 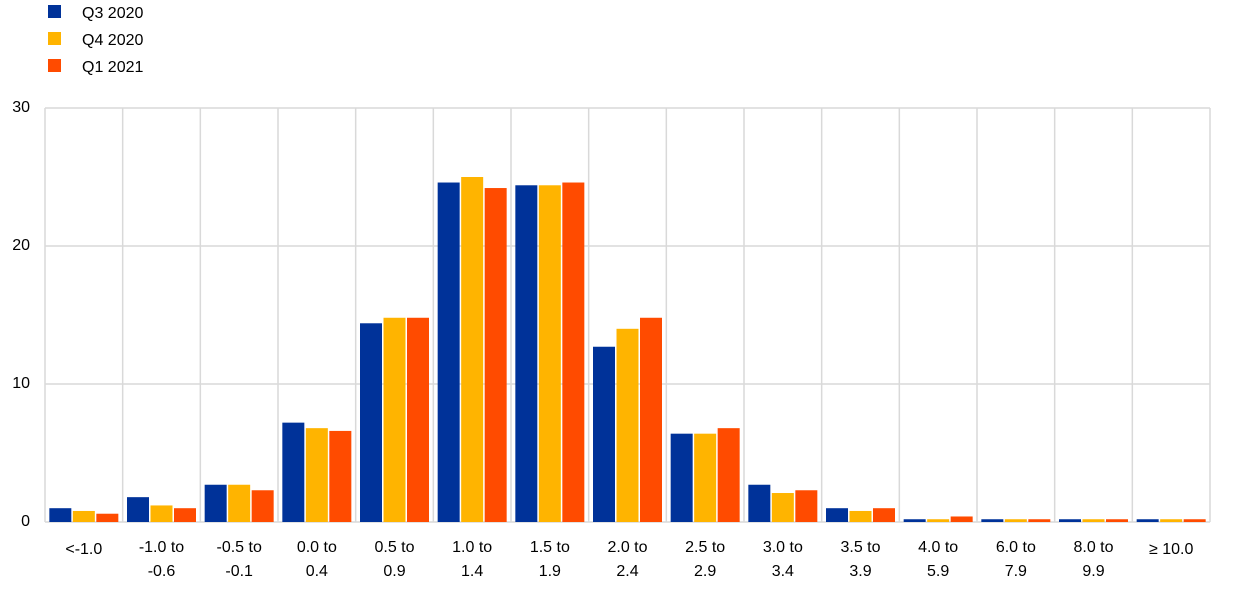 What do you see at coordinates (238, 547) in the screenshot?
I see `x-tick-label: -0.5 to` at bounding box center [238, 547].